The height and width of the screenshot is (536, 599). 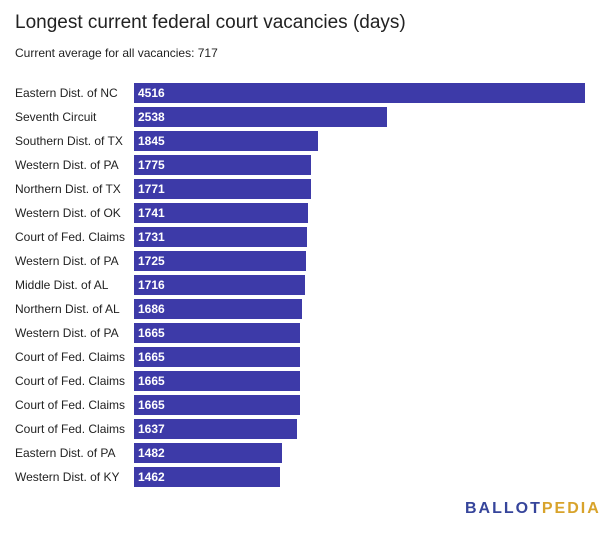 What do you see at coordinates (151, 93) in the screenshot?
I see `bar-value-label: 4516` at bounding box center [151, 93].